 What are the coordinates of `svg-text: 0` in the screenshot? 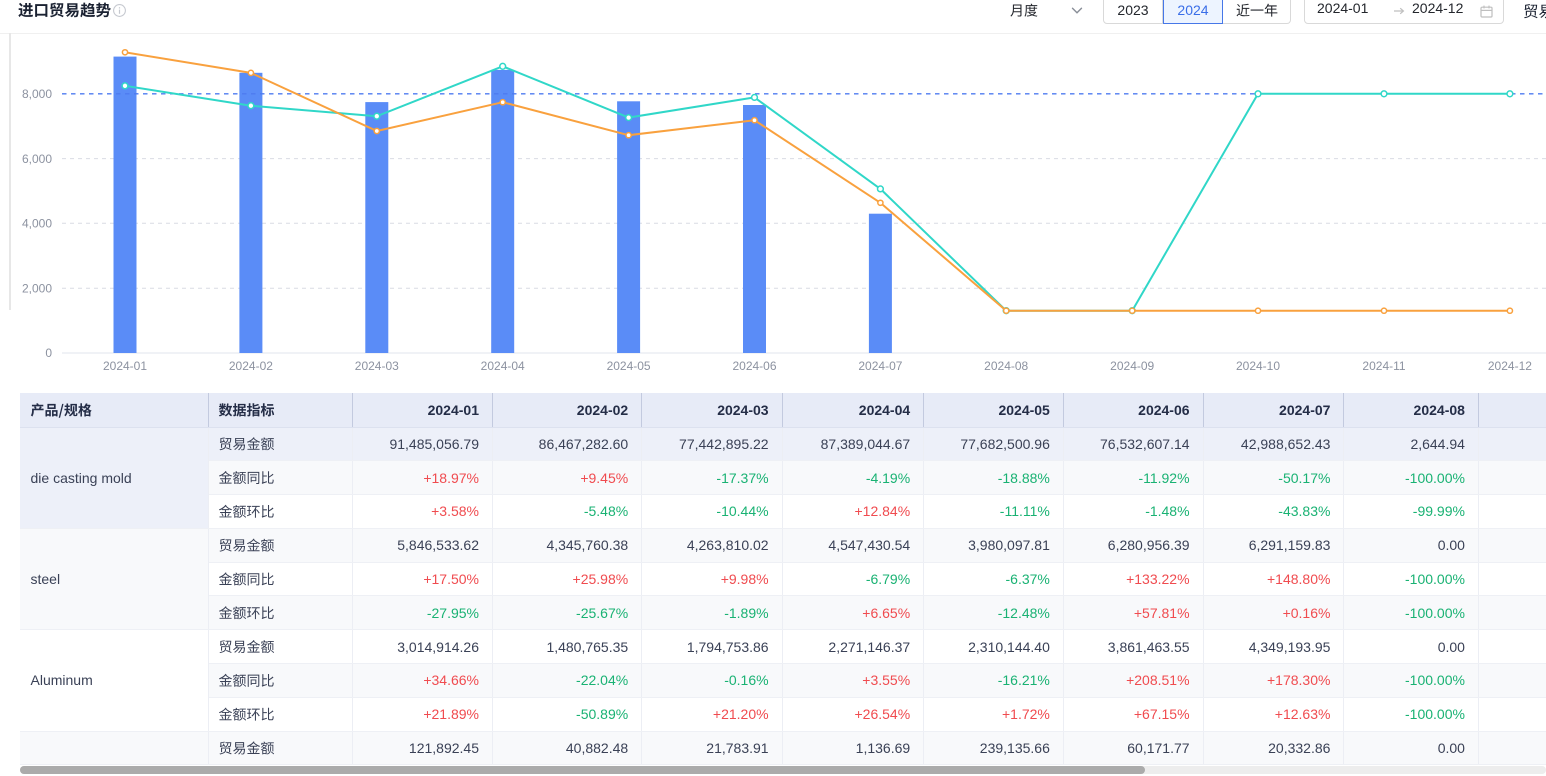 It's located at (48, 353).